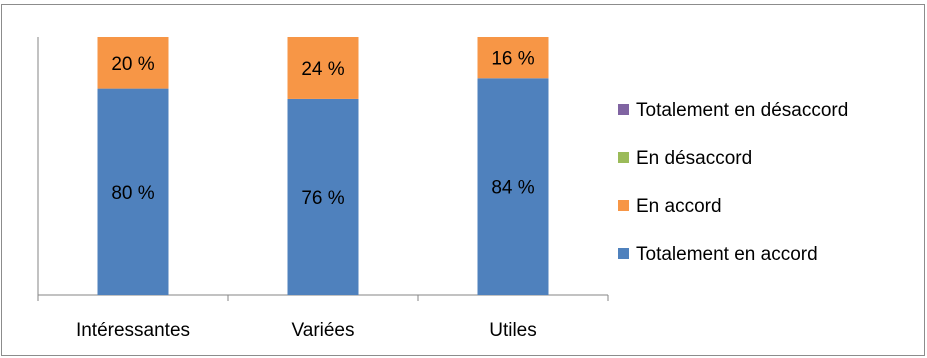 The image size is (927, 358). I want to click on bar-data-label: 76 %, so click(322, 198).